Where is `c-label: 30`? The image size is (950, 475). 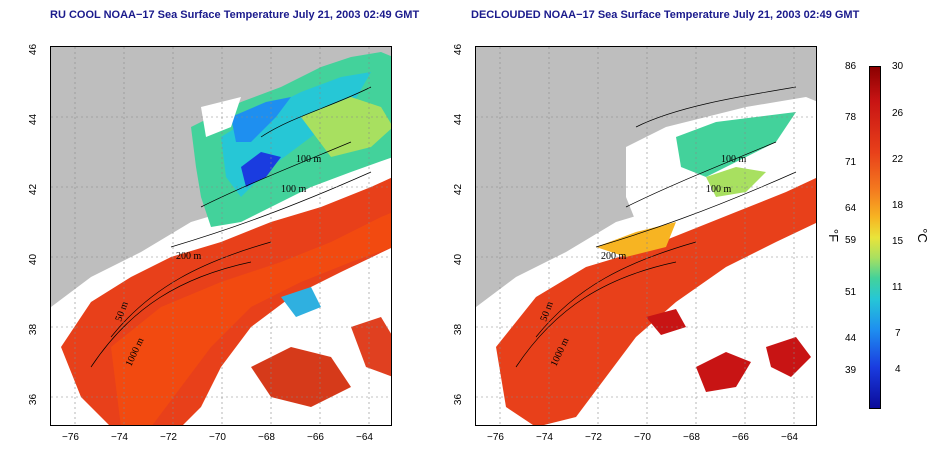 c-label: 30 is located at coordinates (898, 66).